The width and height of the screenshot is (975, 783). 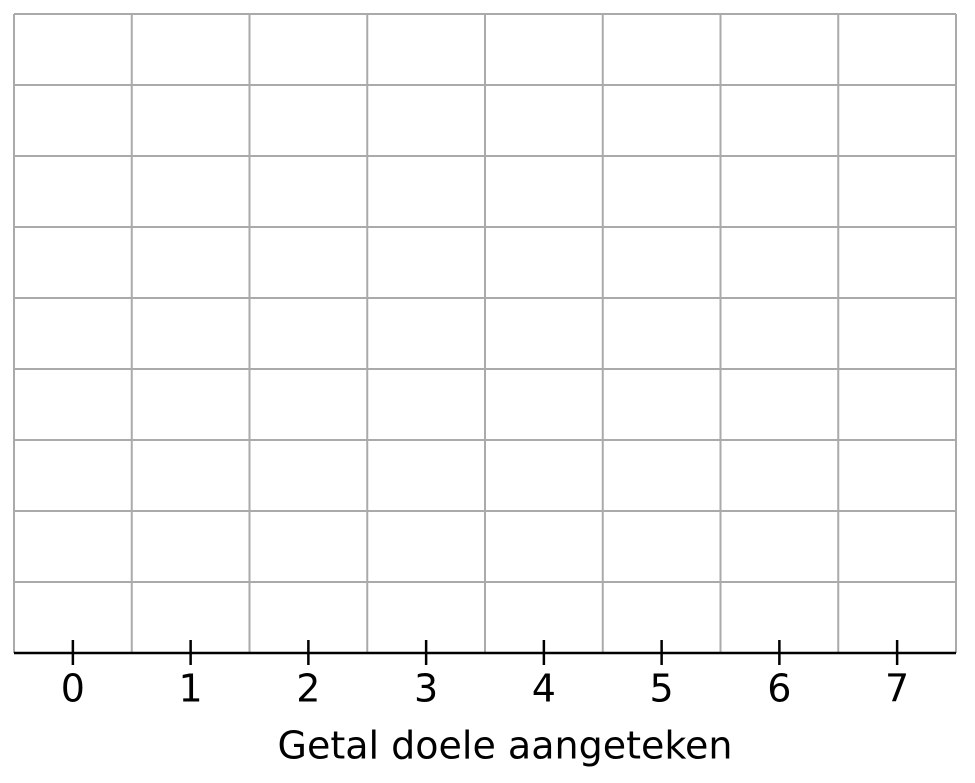 What do you see at coordinates (662, 689) in the screenshot?
I see `x-tick-label: 5` at bounding box center [662, 689].